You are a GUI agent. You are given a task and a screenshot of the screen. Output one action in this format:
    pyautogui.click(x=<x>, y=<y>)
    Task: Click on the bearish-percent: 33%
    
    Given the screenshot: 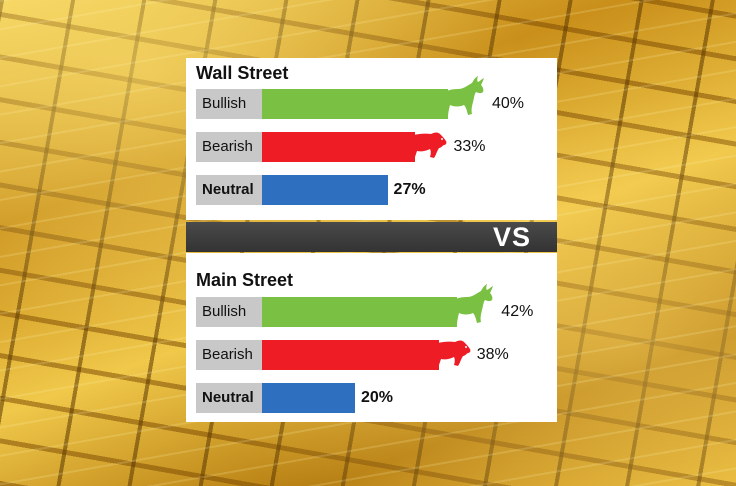 What is the action you would take?
    pyautogui.click(x=469, y=146)
    